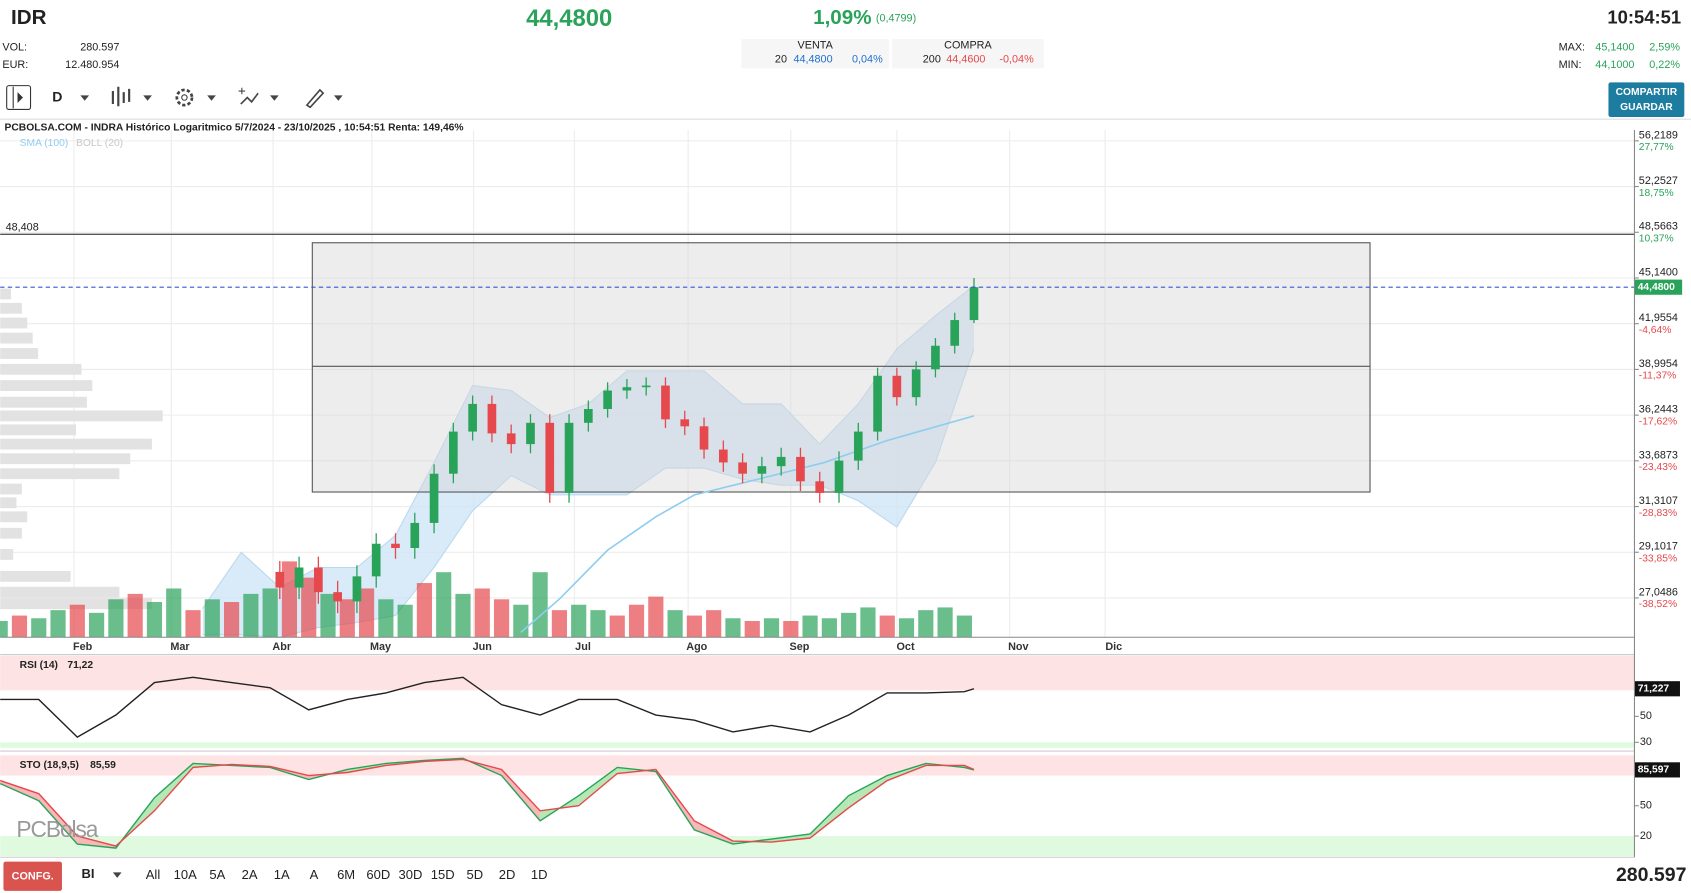 The image size is (1691, 893). What do you see at coordinates (19, 97) in the screenshot?
I see `panel-toggle` at bounding box center [19, 97].